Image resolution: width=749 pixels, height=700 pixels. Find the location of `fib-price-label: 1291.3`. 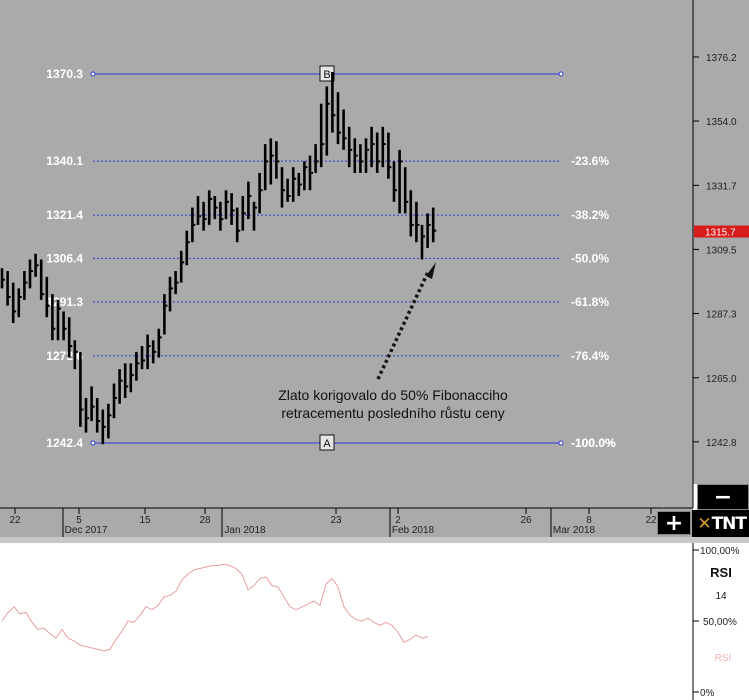

fib-price-label: 1291.3 is located at coordinates (64, 302).